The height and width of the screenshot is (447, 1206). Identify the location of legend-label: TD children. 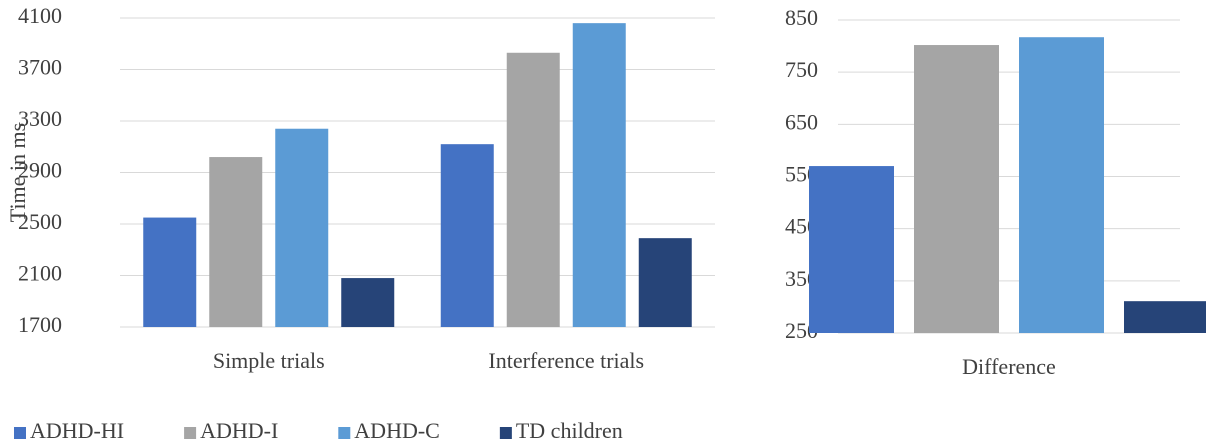
(569, 430).